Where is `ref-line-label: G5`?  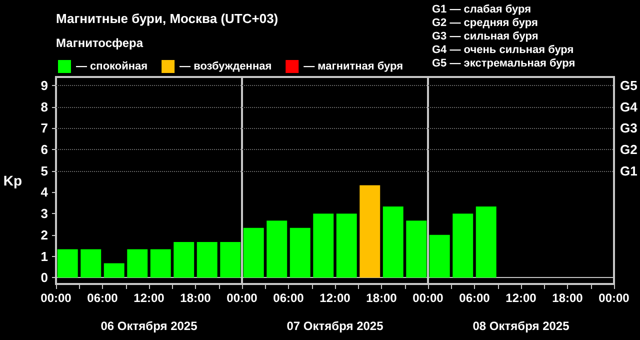
ref-line-label: G5 is located at coordinates (629, 86).